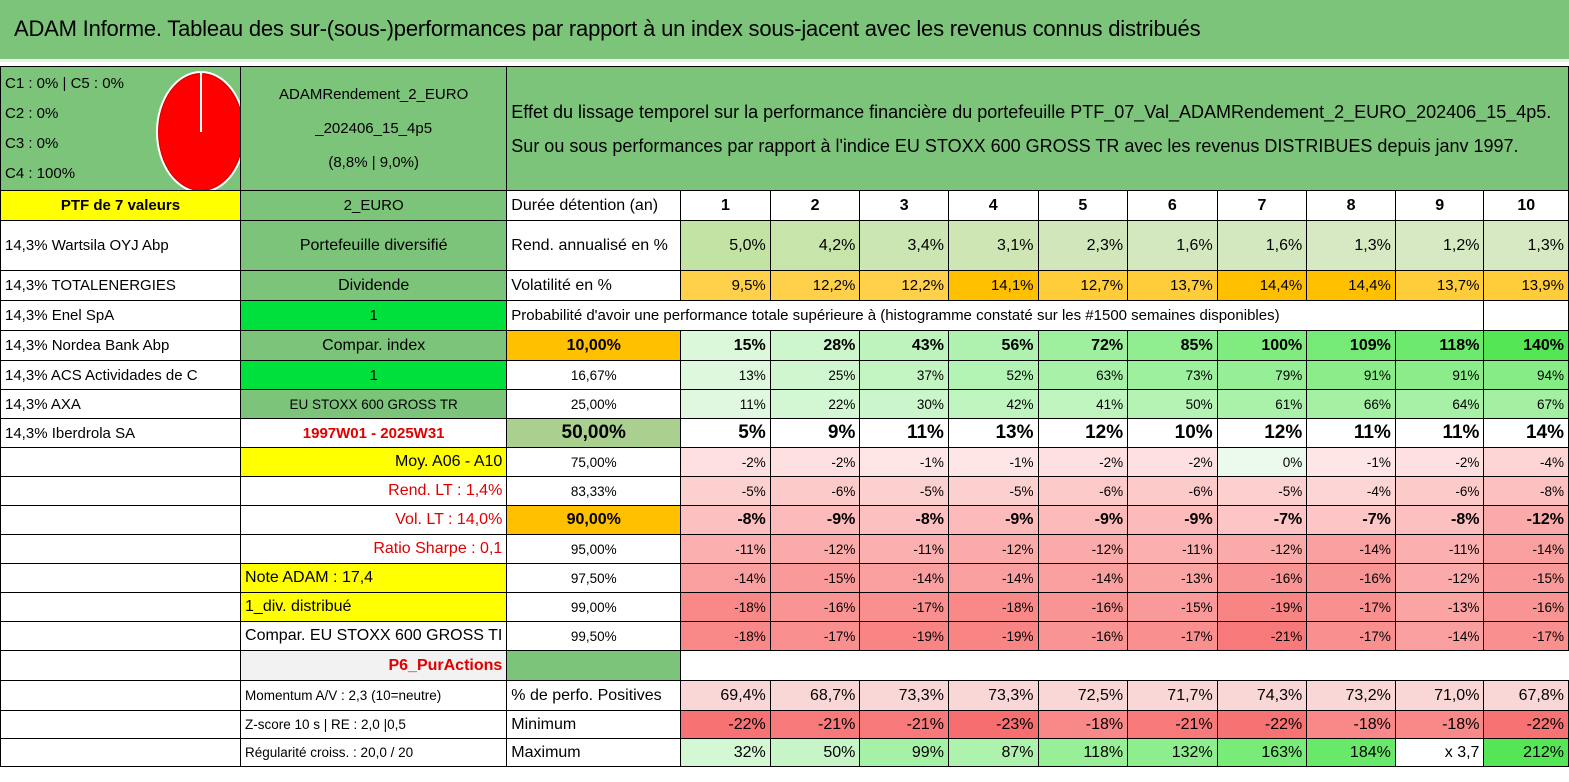  Describe the element at coordinates (1439, 345) in the screenshot. I see `quantile-value: 118%` at that location.